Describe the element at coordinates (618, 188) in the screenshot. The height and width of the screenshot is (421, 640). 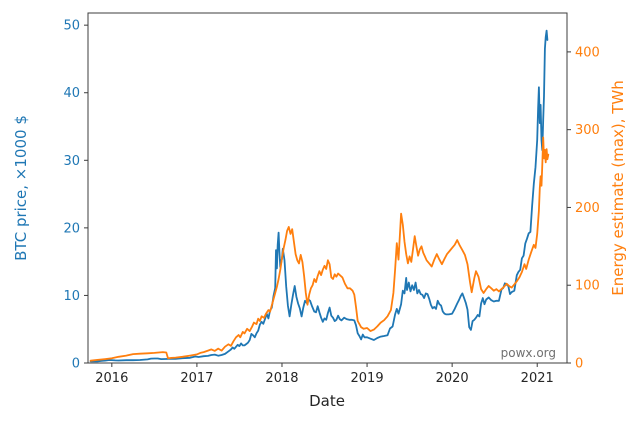
I see `right-axis-label: Energy estimate (max), TWh` at that location.